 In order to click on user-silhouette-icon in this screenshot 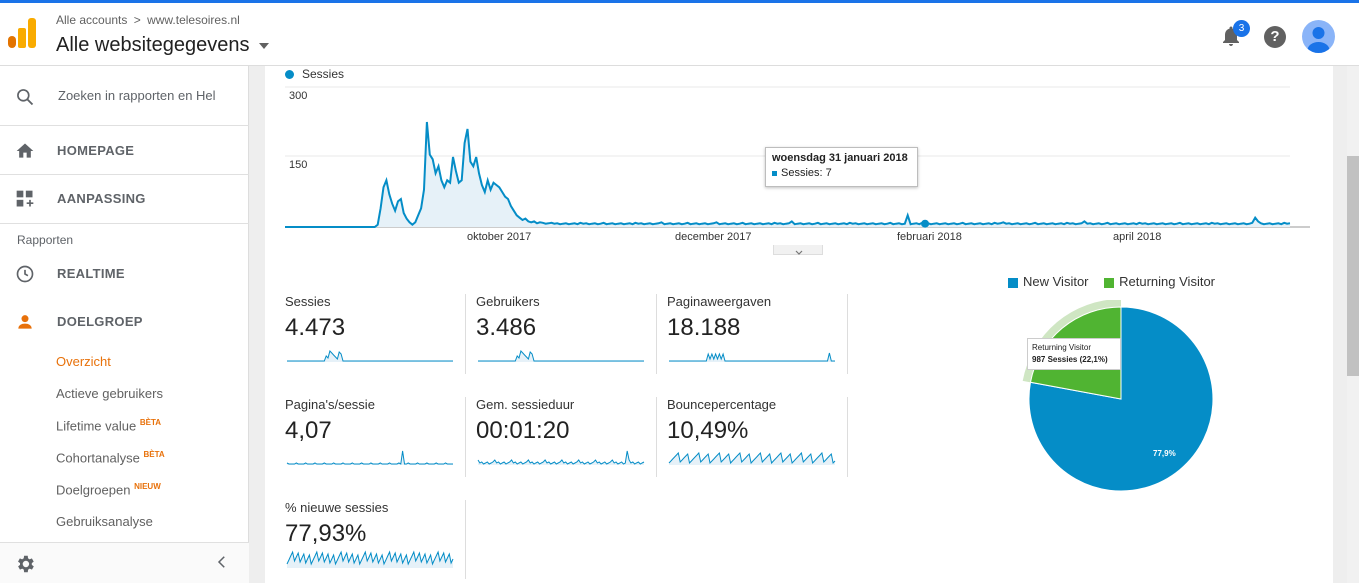, I will do `click(1318, 40)`.